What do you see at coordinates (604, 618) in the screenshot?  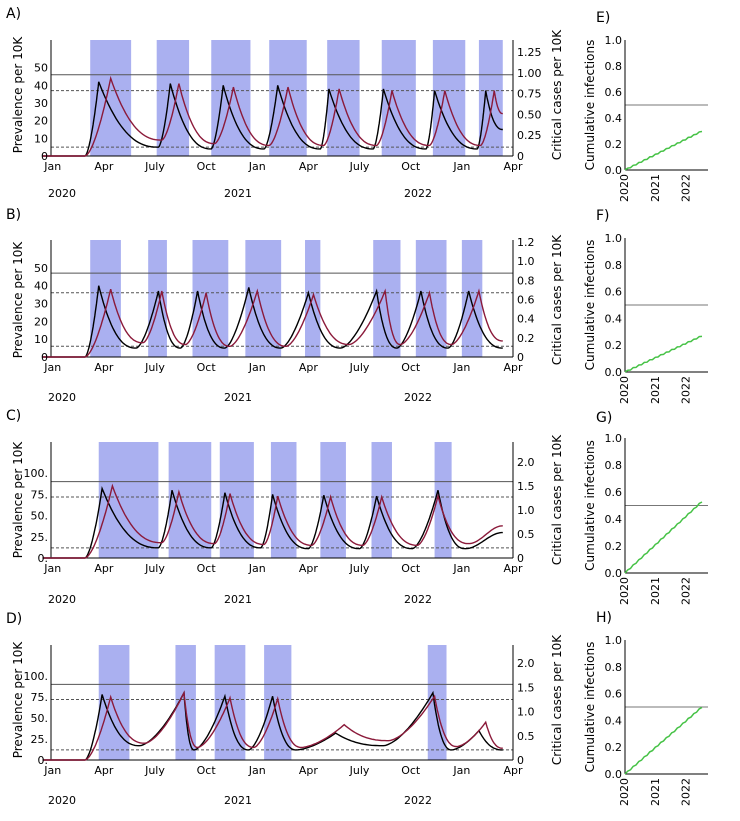 I see `panel-label: H)` at bounding box center [604, 618].